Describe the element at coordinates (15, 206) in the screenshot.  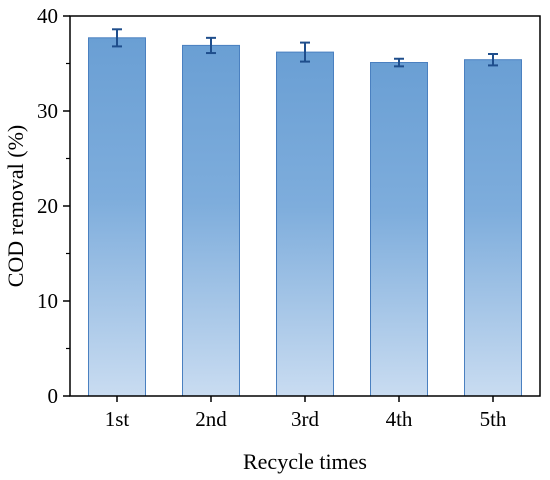
I see `y-axis-title: COD removal (%)` at that location.